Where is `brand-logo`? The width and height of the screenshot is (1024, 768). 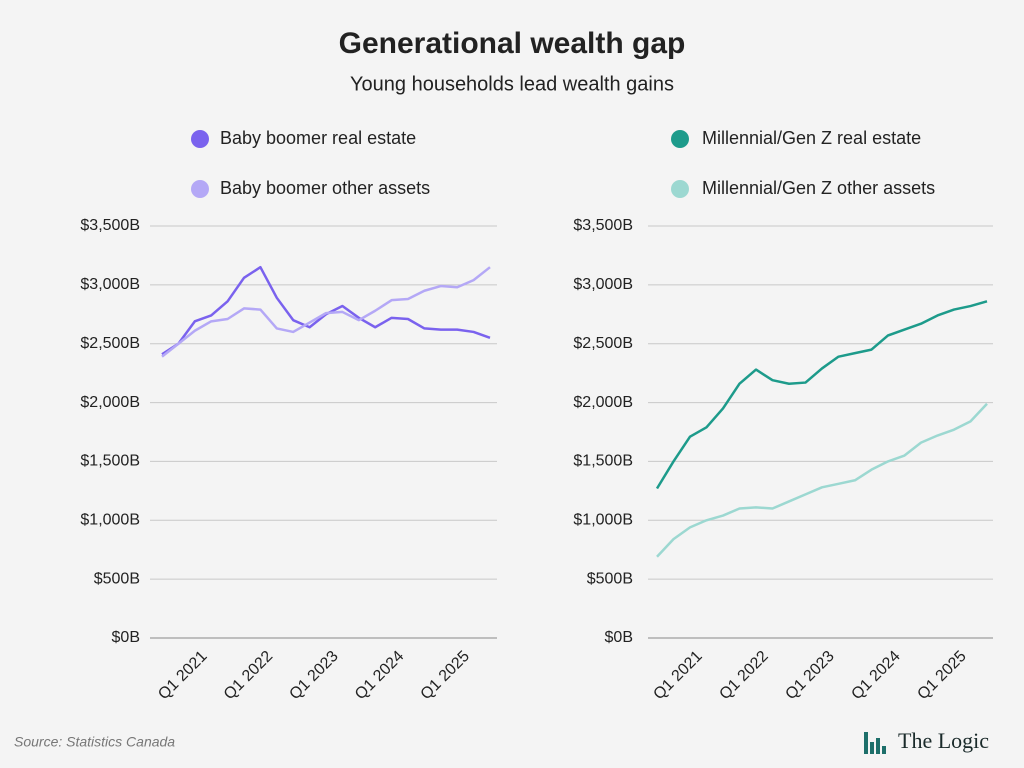 brand-logo is located at coordinates (875, 743).